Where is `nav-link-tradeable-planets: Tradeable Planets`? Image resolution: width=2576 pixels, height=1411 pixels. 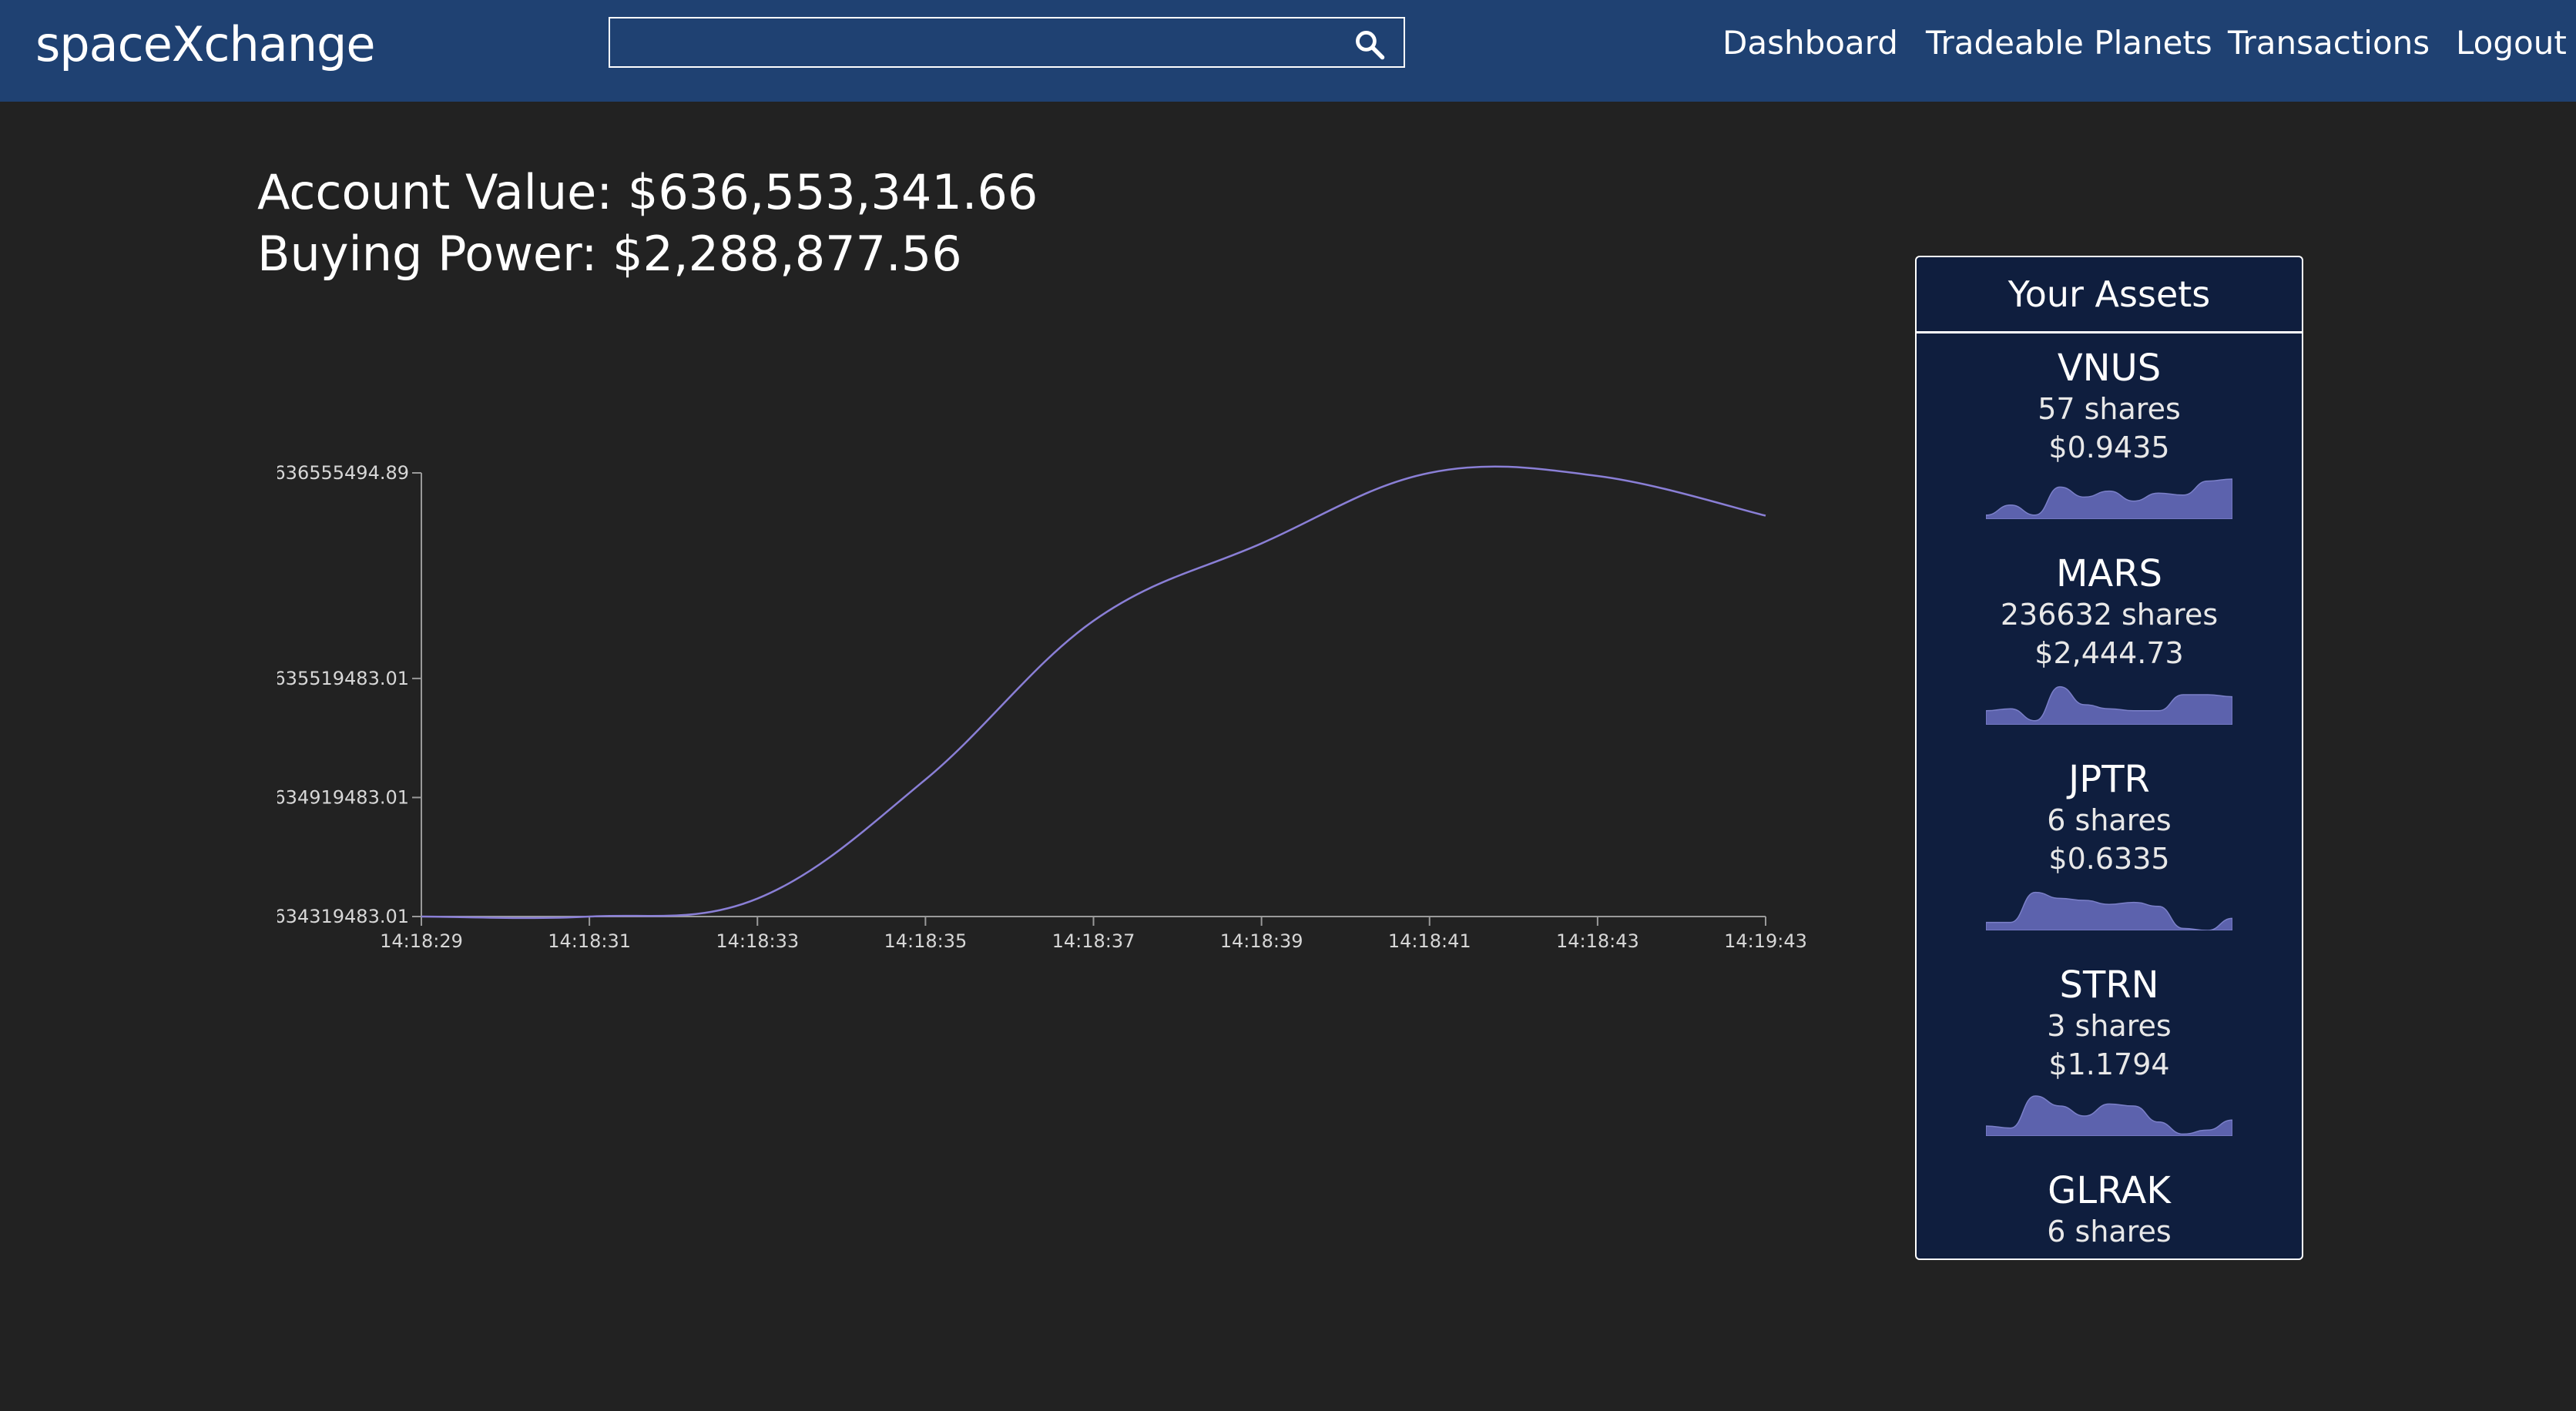
nav-link-tradeable-planets: Tradeable Planets is located at coordinates (2069, 43).